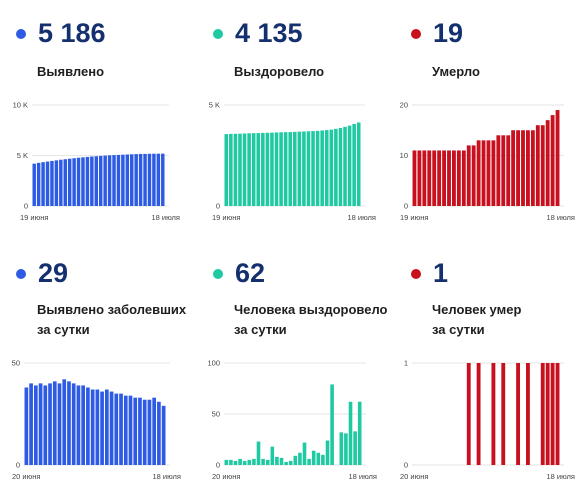  I want to click on panel-label: Человека выздоровело за сутки, so click(311, 320).